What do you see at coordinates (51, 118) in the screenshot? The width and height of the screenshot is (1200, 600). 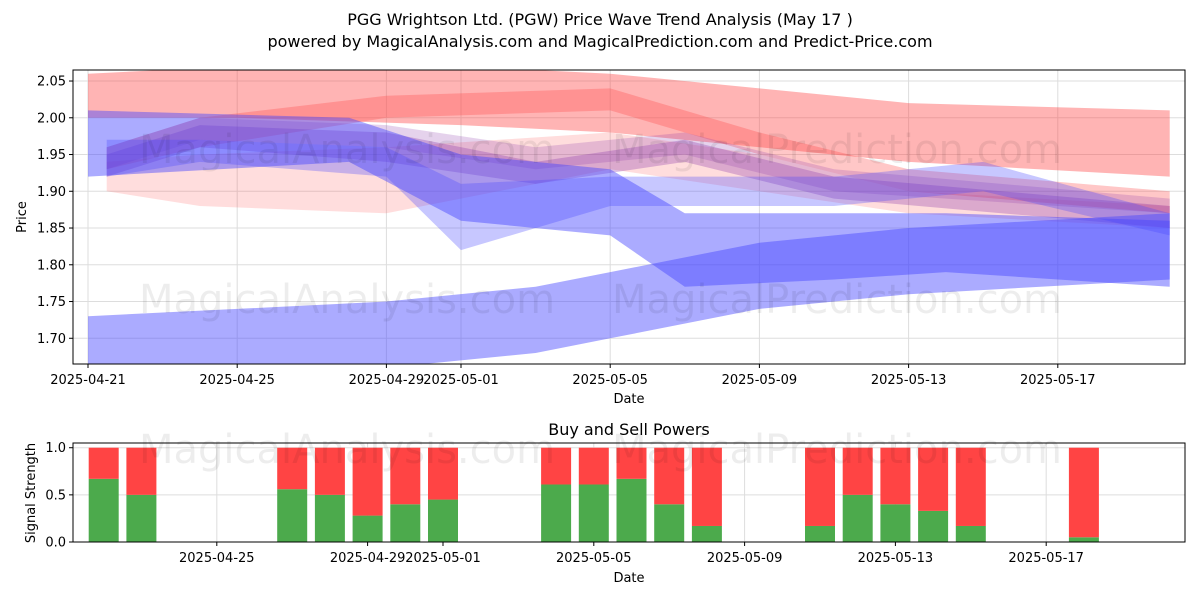 I see `price-y-tick-label: 2.00` at bounding box center [51, 118].